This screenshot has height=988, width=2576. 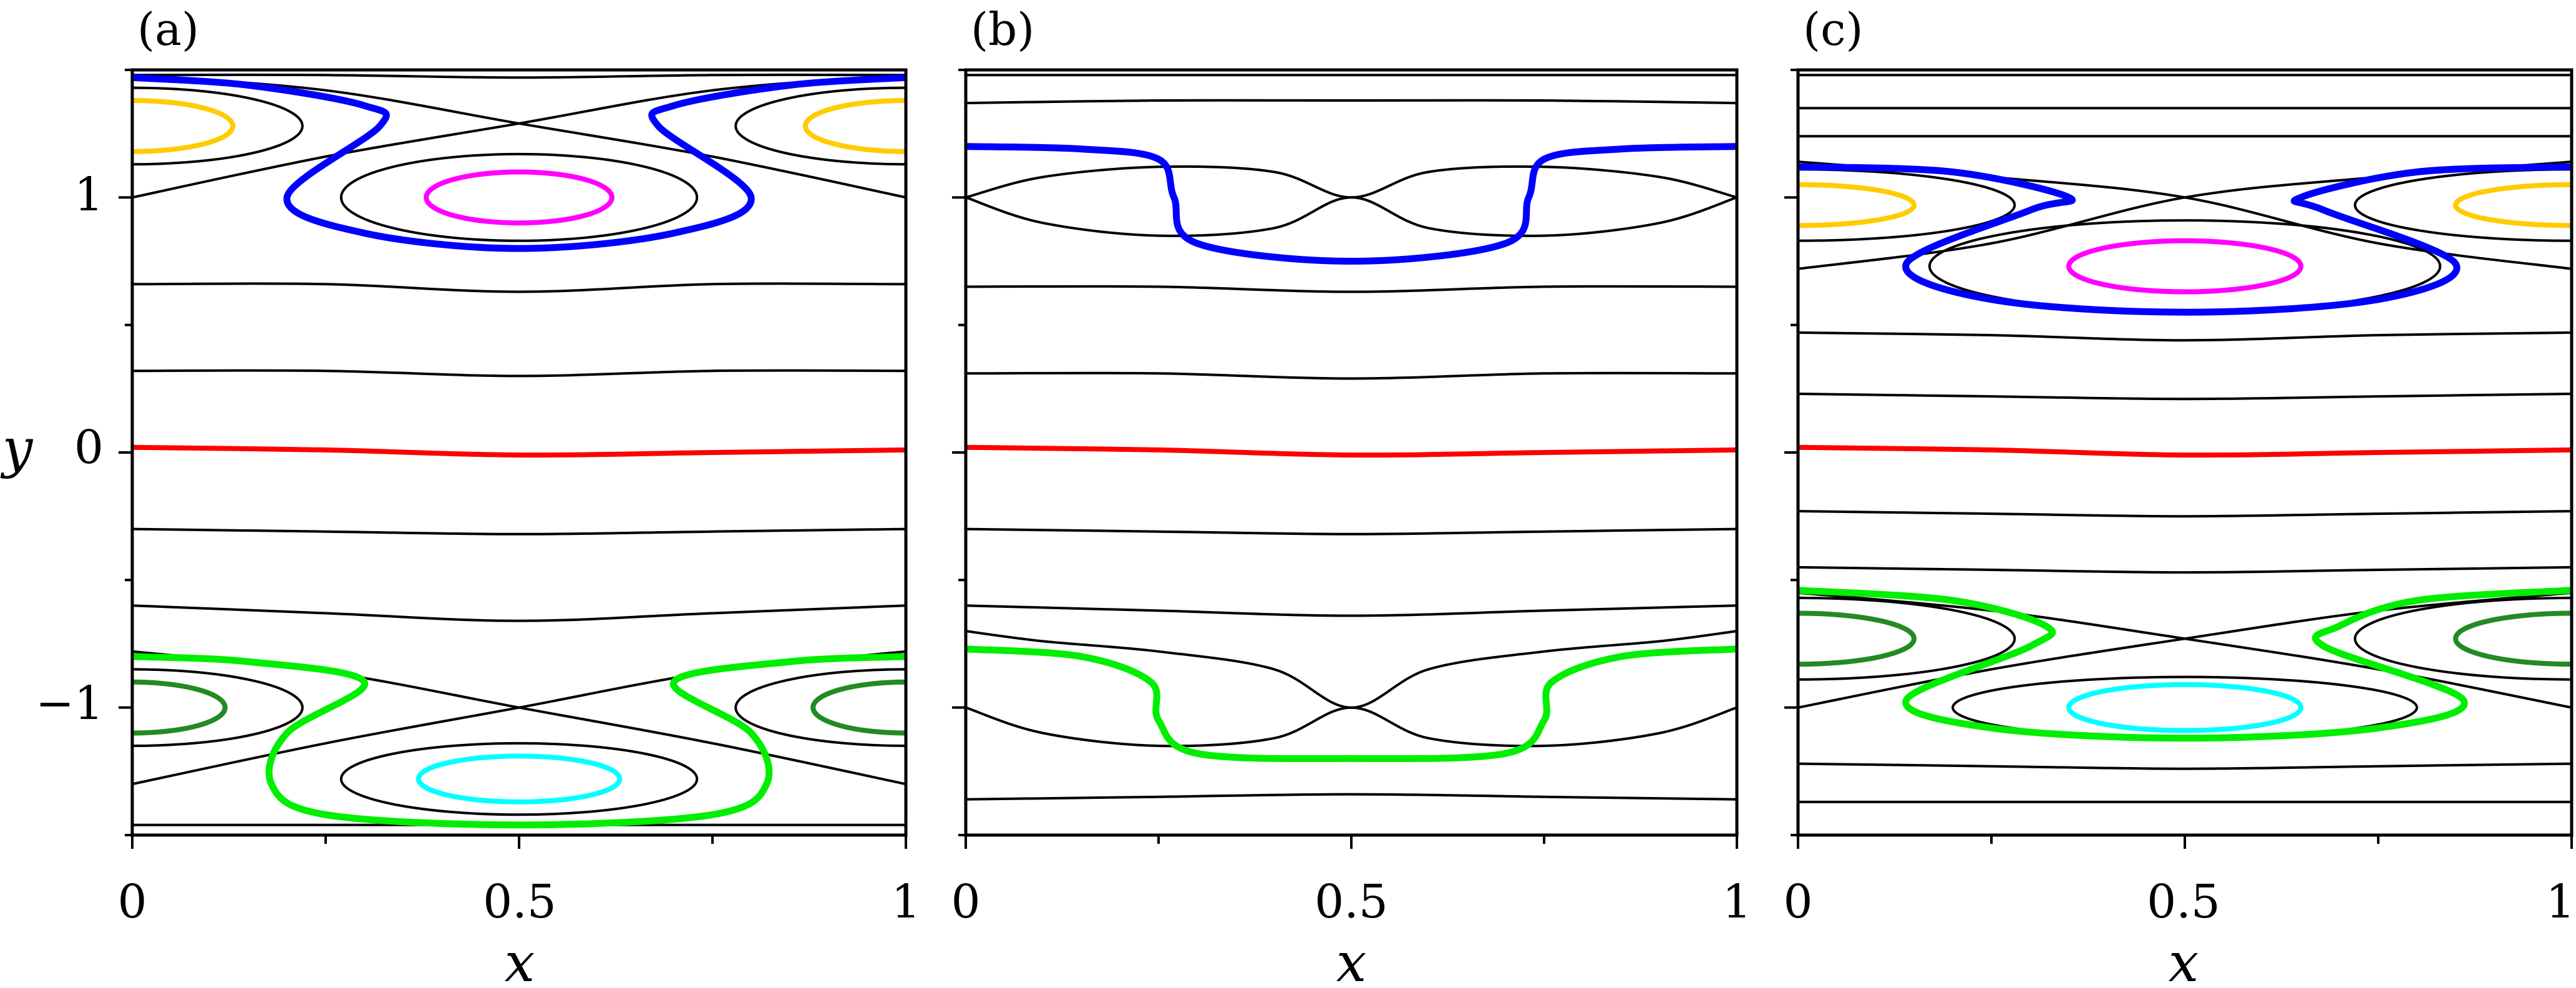 I want to click on x-axis-label-a: x, so click(x=520, y=960).